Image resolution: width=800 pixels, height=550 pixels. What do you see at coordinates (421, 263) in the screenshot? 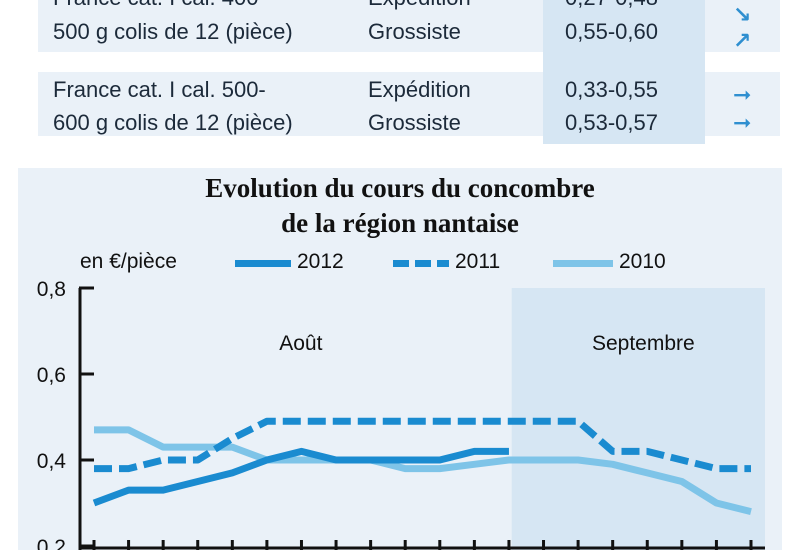
I see `legend-swatch-dashed` at bounding box center [421, 263].